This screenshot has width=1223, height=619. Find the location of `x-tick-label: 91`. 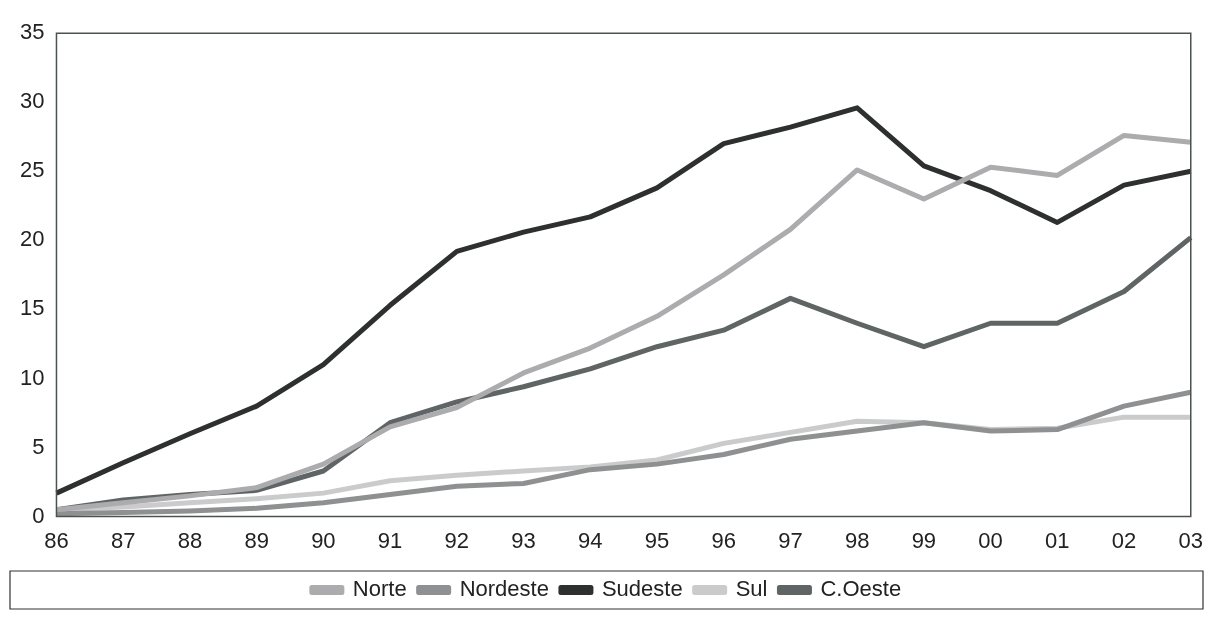

x-tick-label: 91 is located at coordinates (390, 540).